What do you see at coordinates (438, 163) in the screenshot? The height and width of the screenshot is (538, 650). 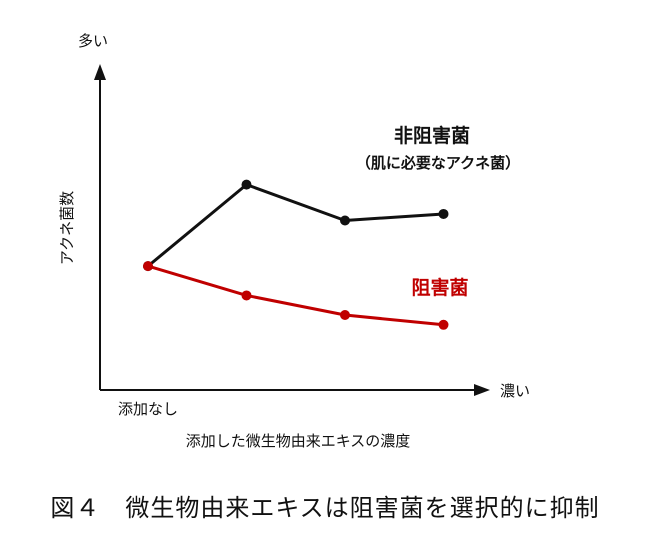 I see `series-note-non-inhibited: （肌に必要なアクネ菌）` at bounding box center [438, 163].